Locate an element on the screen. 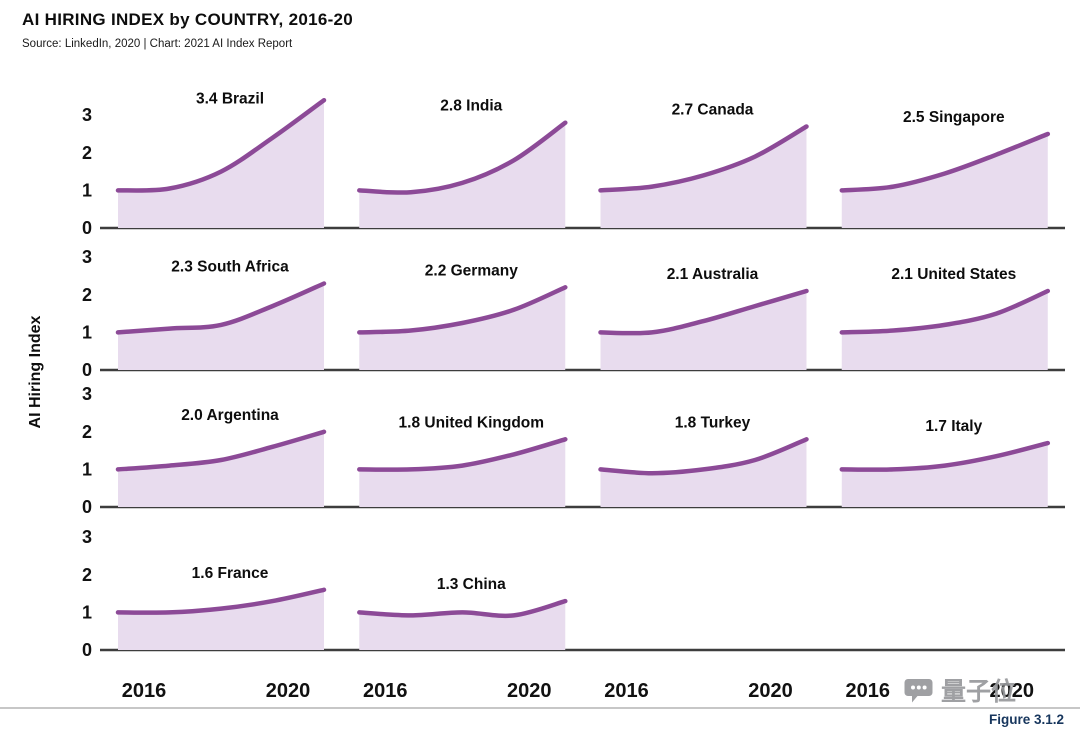 The width and height of the screenshot is (1080, 741). y-tick-0-row-0: 0 is located at coordinates (87, 228).